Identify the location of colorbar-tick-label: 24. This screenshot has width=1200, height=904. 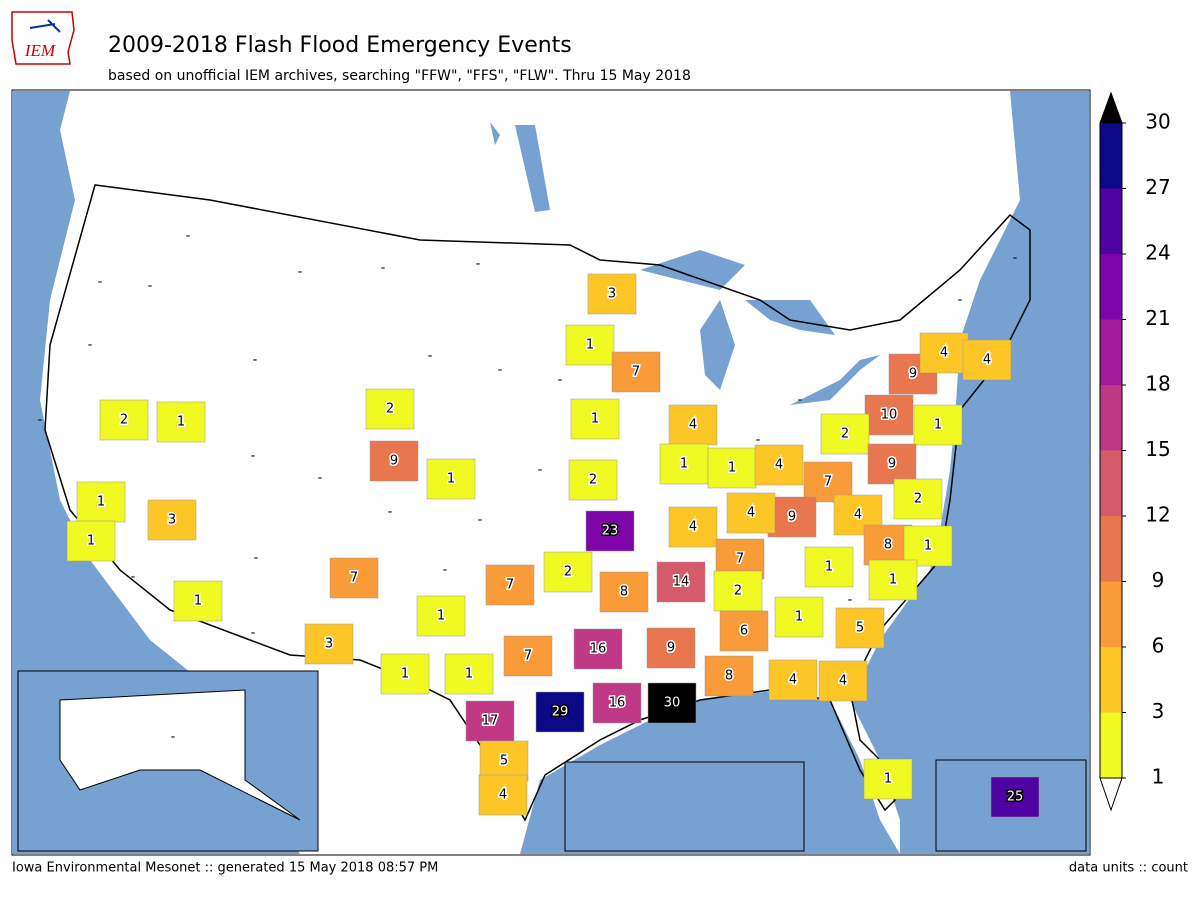
(1157, 253).